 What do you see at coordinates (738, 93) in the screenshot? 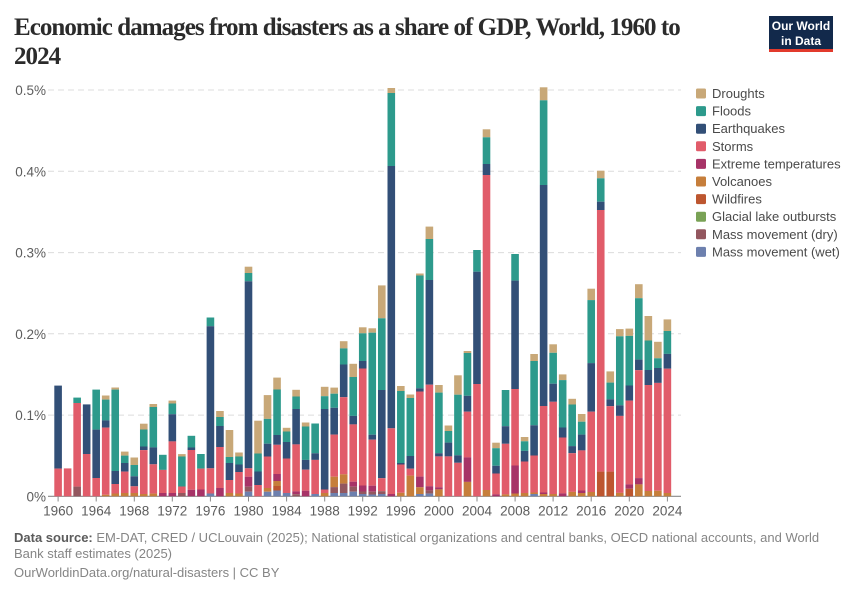
I see `svg-text: Droughts` at bounding box center [738, 93].